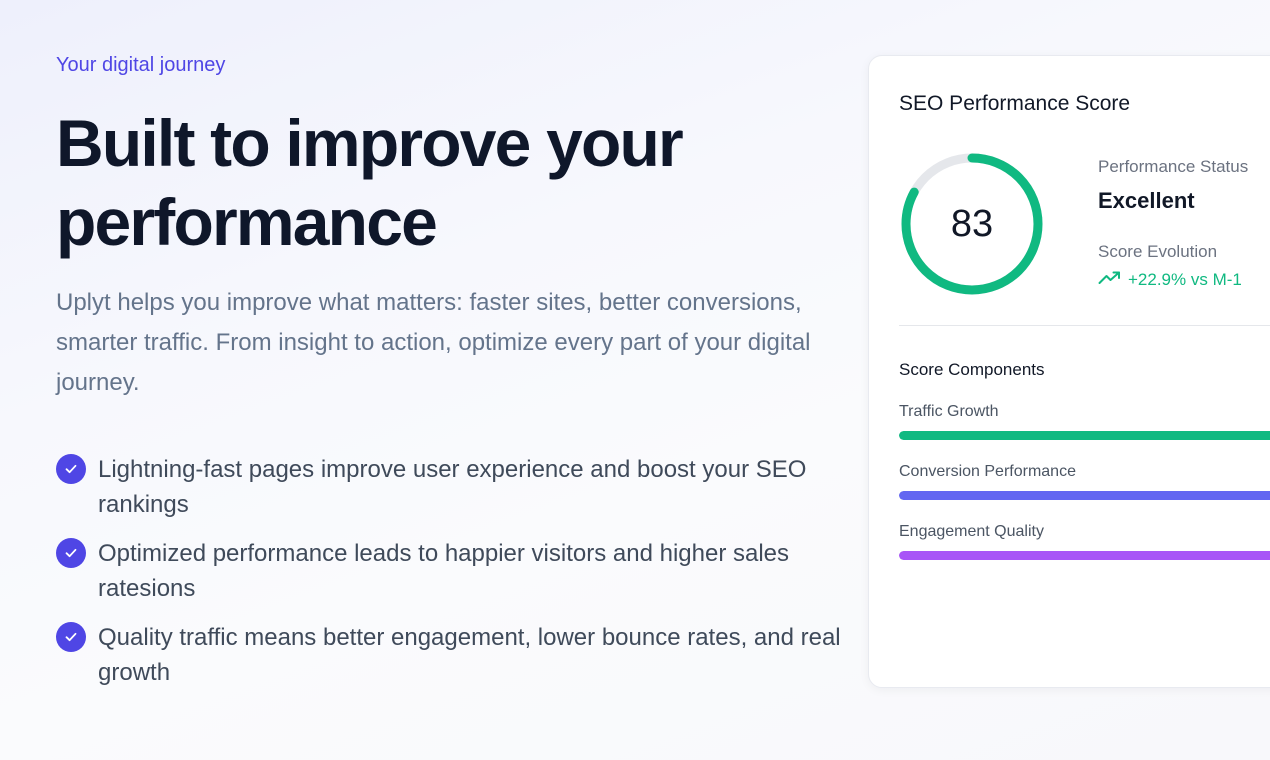 This screenshot has width=1270, height=760. I want to click on components-title: Score Components, so click(972, 369).